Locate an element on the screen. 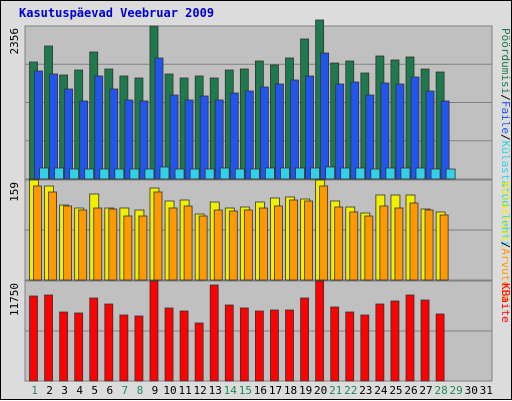 The width and height of the screenshot is (512, 401). x-tick-label: 23 is located at coordinates (365, 390).